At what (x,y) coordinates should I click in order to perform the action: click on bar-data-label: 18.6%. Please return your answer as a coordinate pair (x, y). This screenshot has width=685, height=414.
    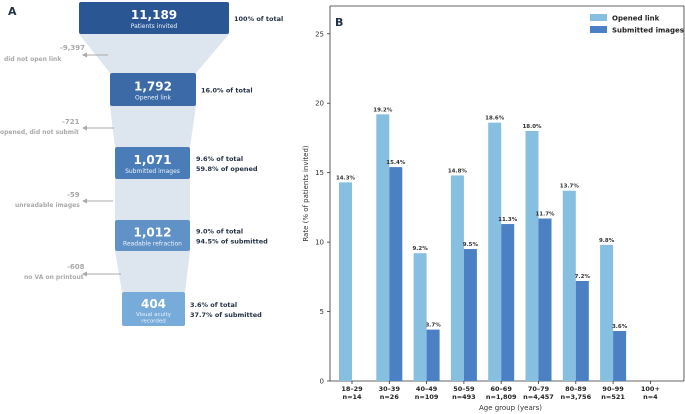
    Looking at the image, I should click on (495, 119).